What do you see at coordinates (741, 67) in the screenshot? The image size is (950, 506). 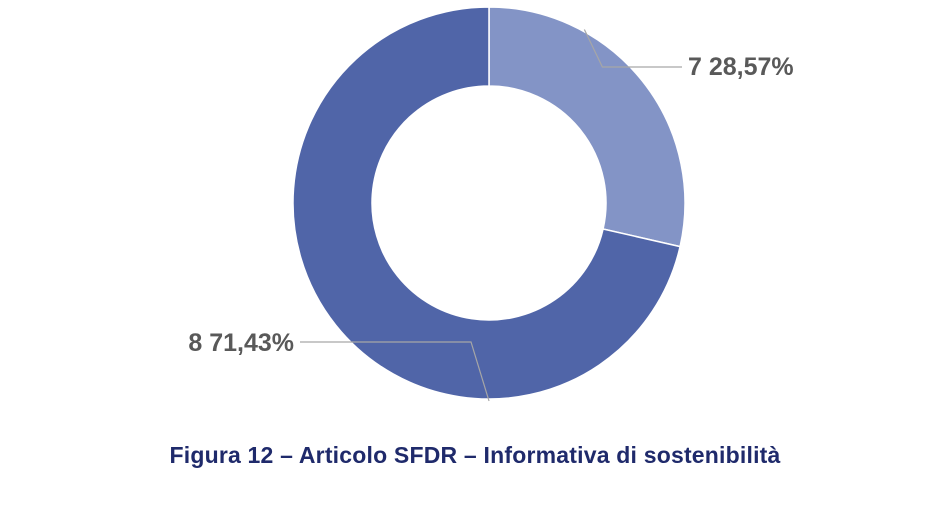 I see `slice-label-7: 7 28,57%` at bounding box center [741, 67].